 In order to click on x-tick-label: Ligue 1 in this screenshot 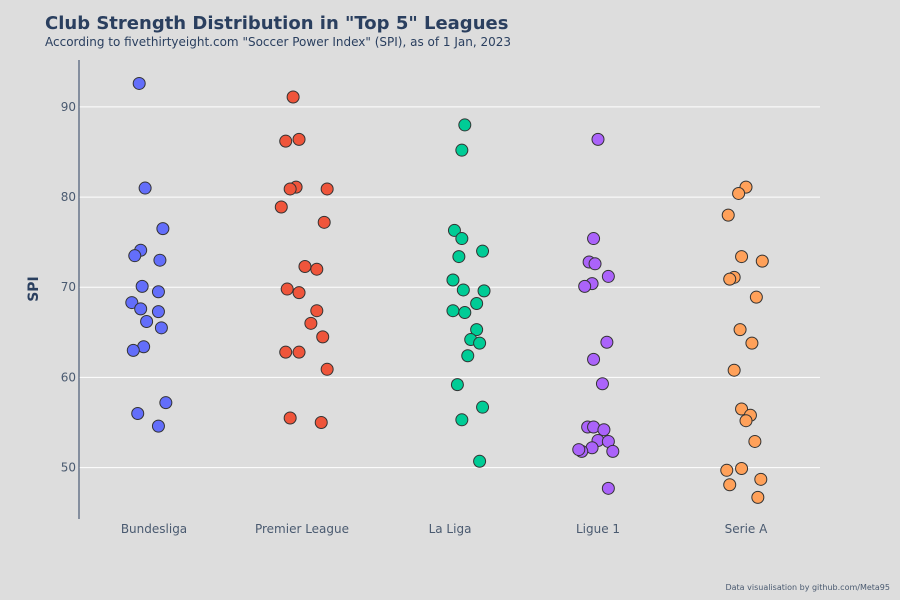, I will do `click(598, 529)`.